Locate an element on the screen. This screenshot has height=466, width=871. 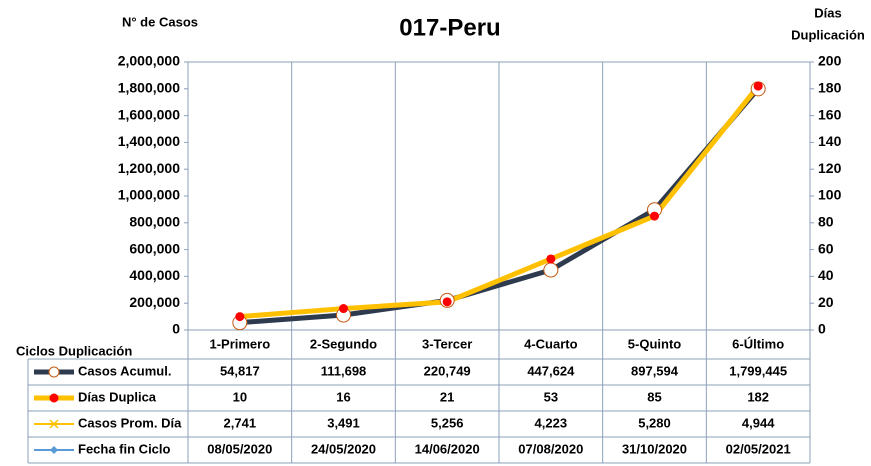
y2-tick-label: 20 is located at coordinates (826, 302).